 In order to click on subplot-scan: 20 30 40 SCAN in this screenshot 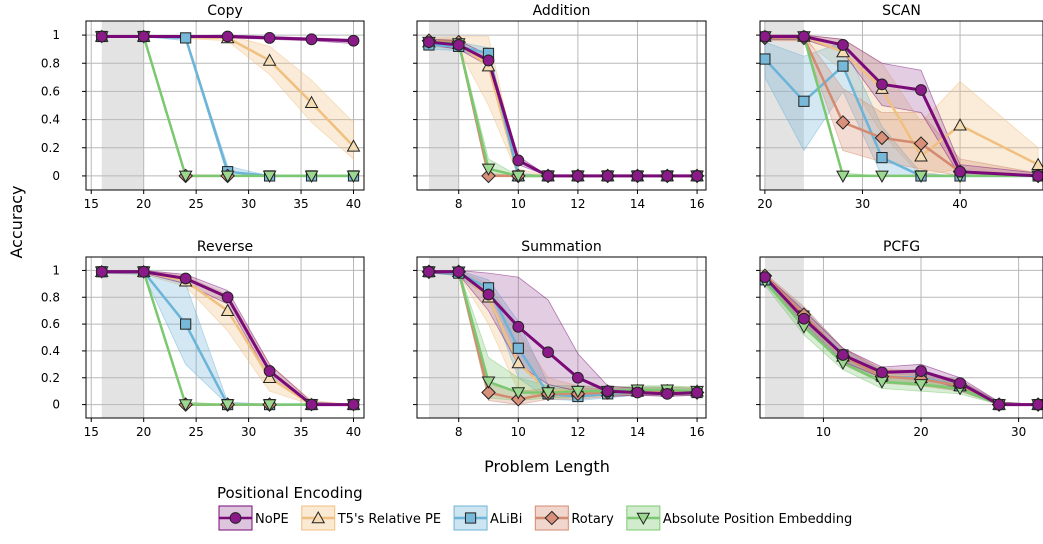, I will do `click(899, 107)`.